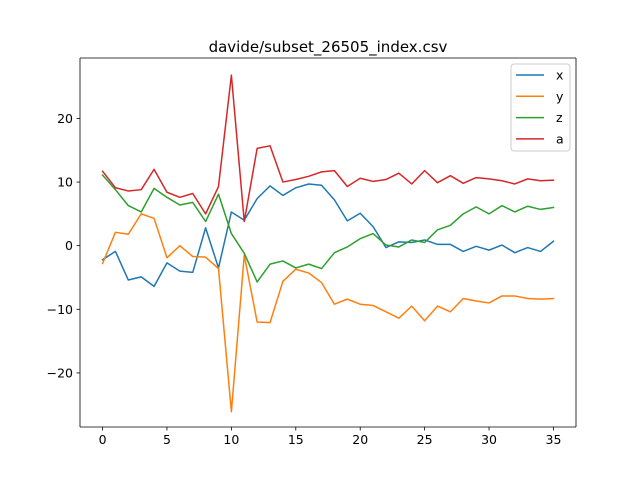  I want to click on x-tick-label: 20, so click(360, 439).